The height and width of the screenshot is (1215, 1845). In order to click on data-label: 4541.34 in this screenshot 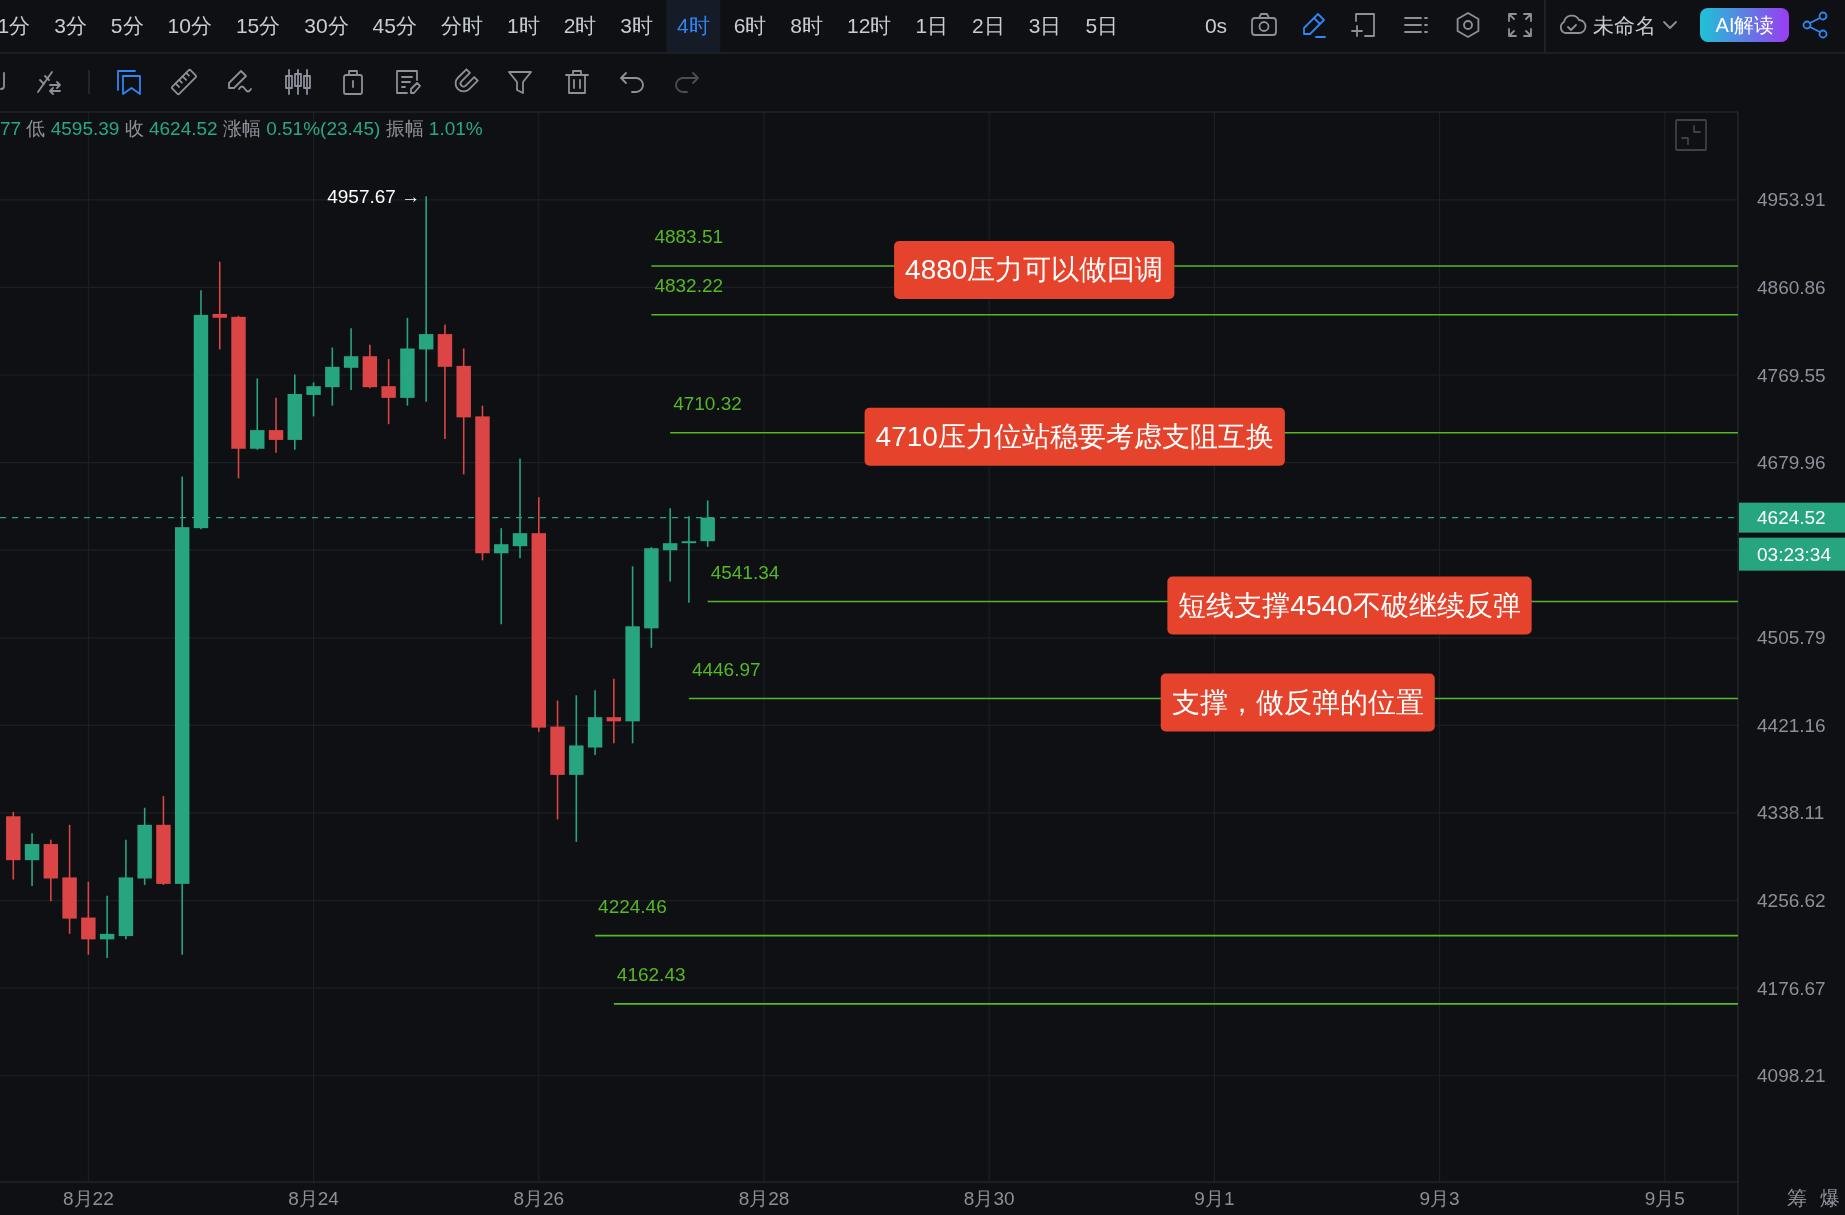, I will do `click(745, 572)`.